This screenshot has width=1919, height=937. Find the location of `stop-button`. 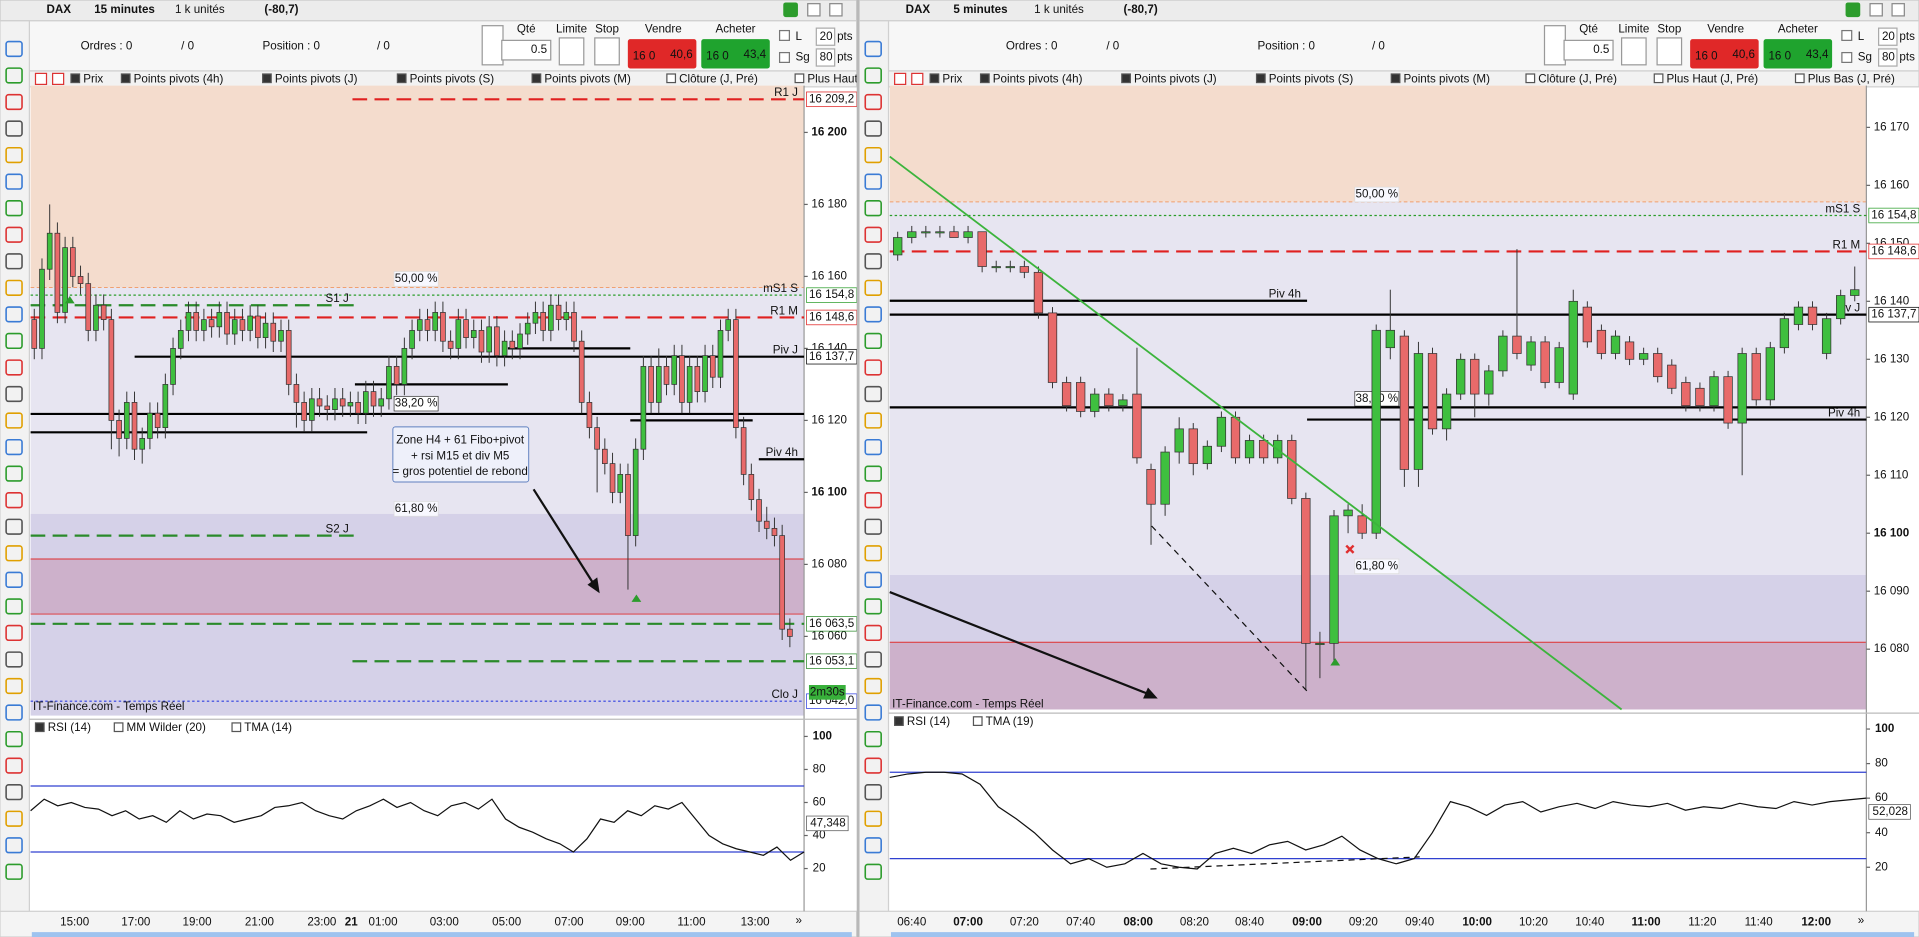

stop-button is located at coordinates (1669, 51).